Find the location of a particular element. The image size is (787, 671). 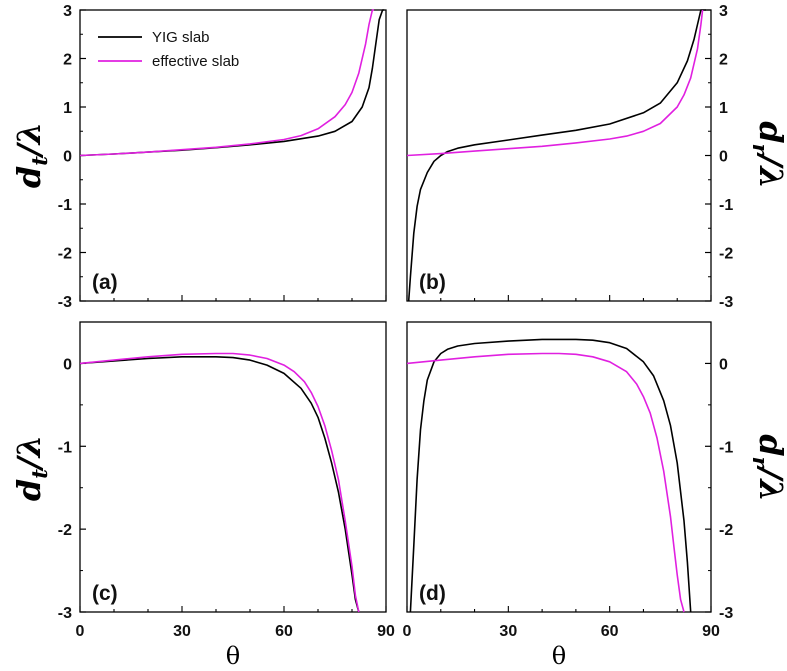

panel-tag: (b) is located at coordinates (432, 282).